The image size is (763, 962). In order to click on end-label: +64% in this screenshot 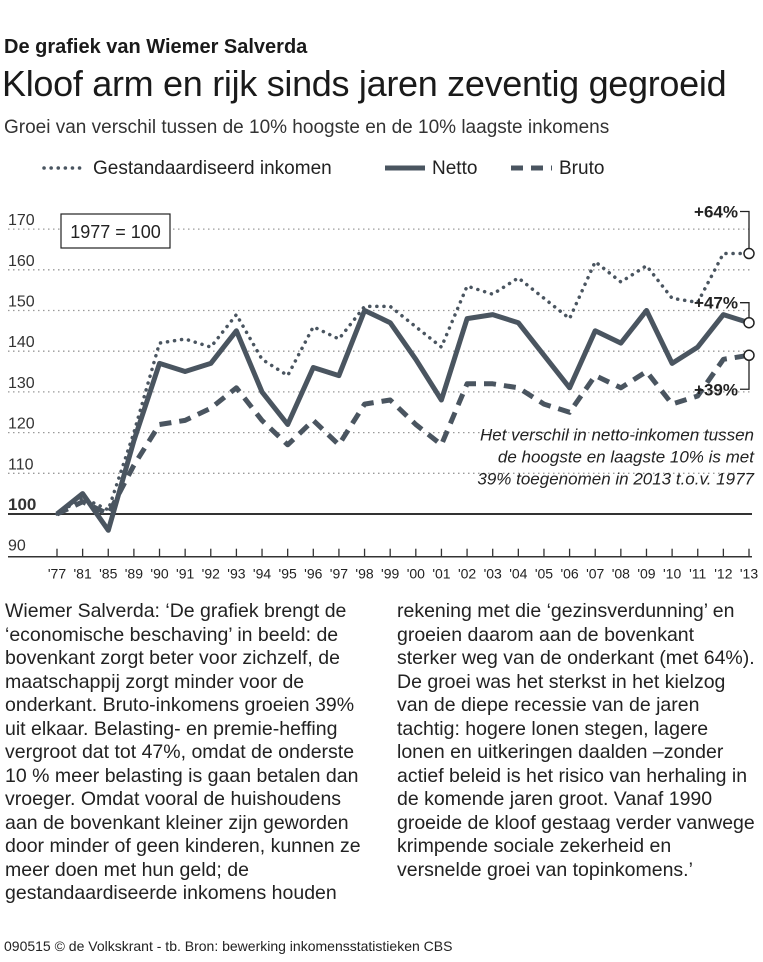, I will do `click(716, 212)`.